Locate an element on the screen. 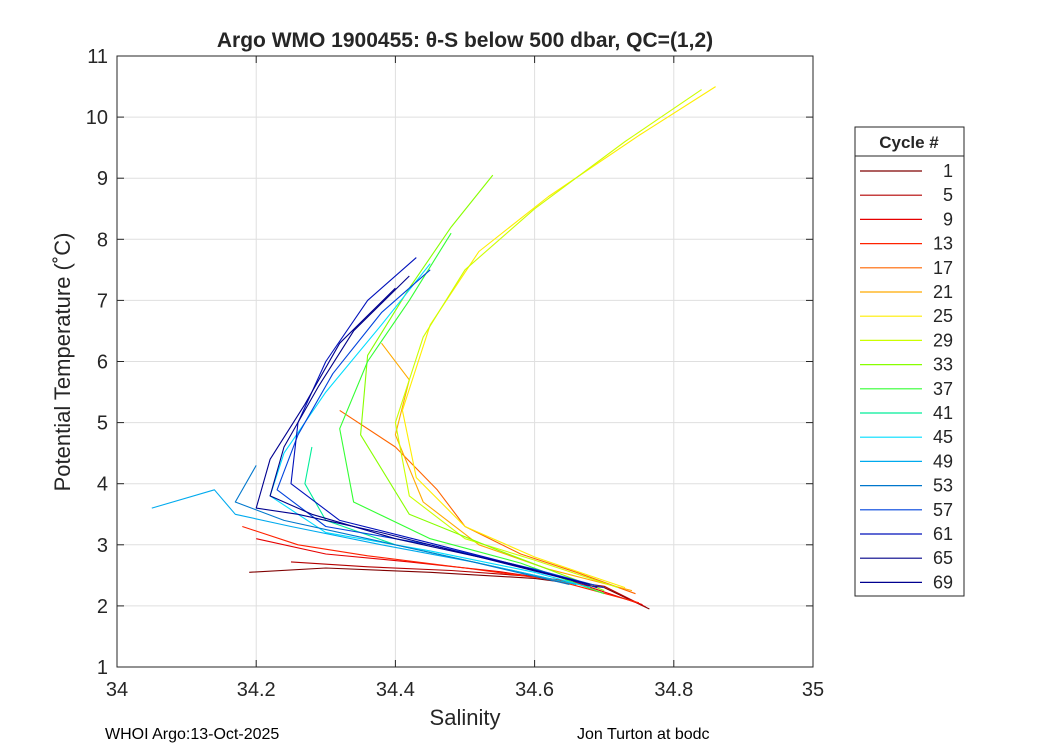 This screenshot has height=750, width=1050. legend-label-cycle-33: 33 is located at coordinates (943, 365).